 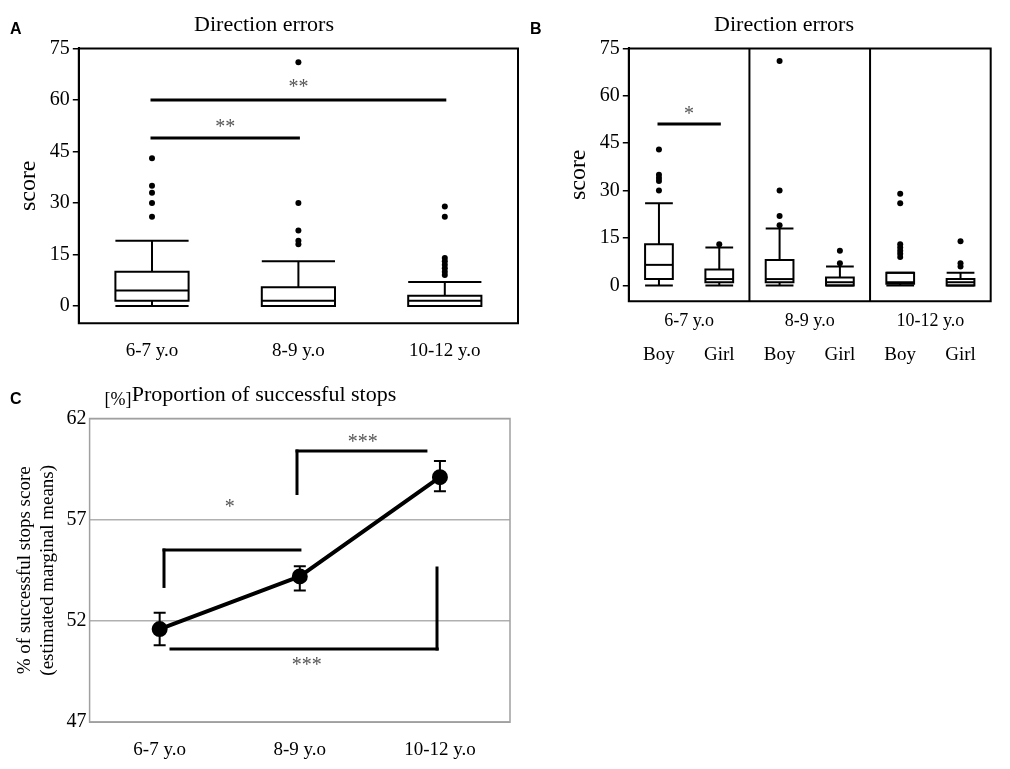 I want to click on text: 8-9 y.o, so click(x=809, y=319).